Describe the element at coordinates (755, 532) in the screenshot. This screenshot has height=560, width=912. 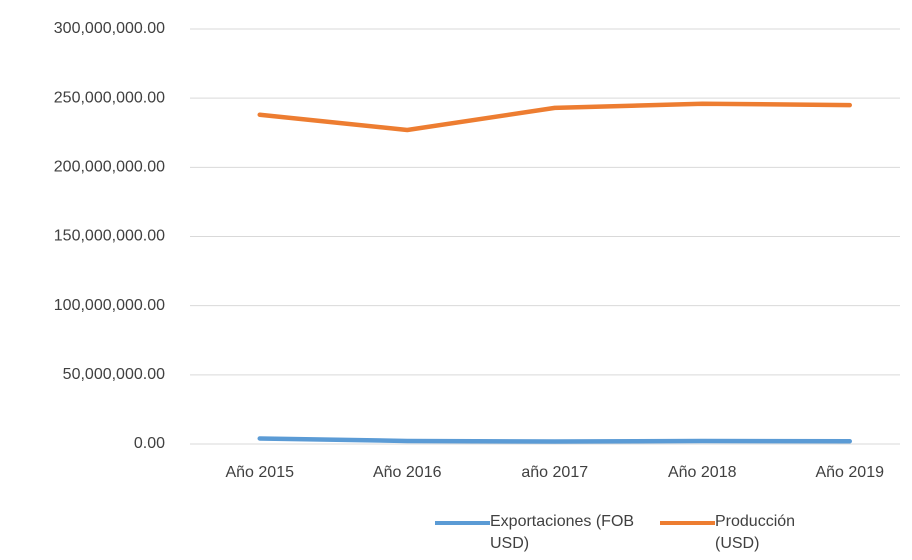
I see `legend-label: Producción (USD)` at that location.